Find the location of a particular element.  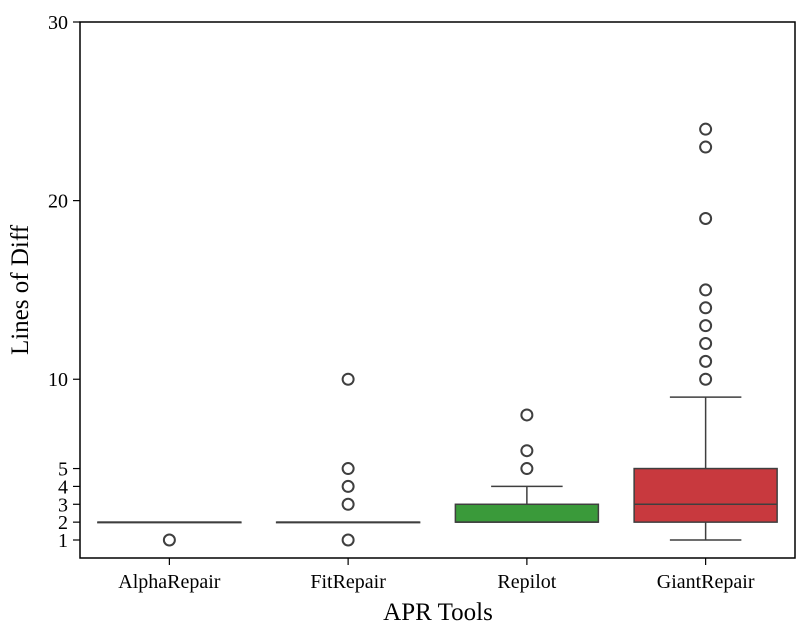

y-tick-label: 30 is located at coordinates (58, 23).